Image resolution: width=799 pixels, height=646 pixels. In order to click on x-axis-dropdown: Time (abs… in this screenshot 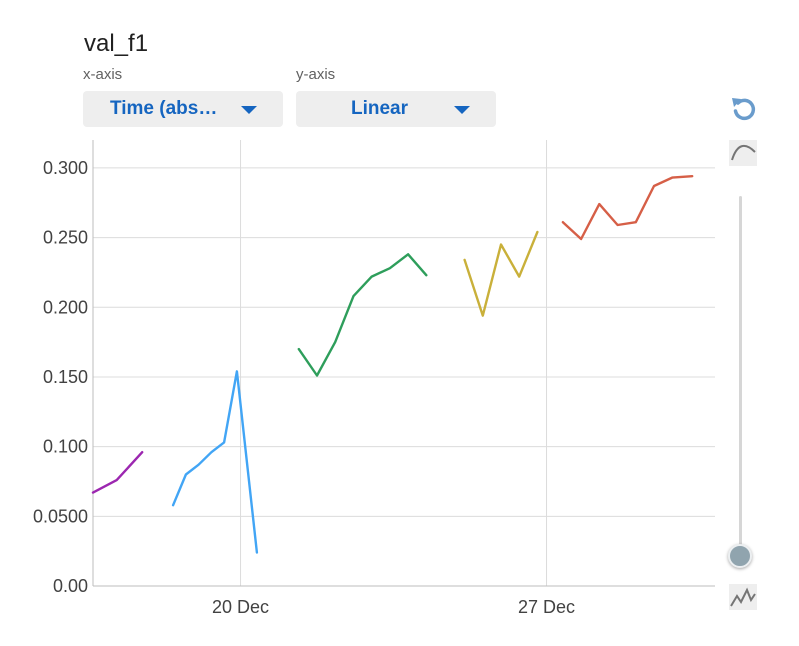, I will do `click(183, 109)`.